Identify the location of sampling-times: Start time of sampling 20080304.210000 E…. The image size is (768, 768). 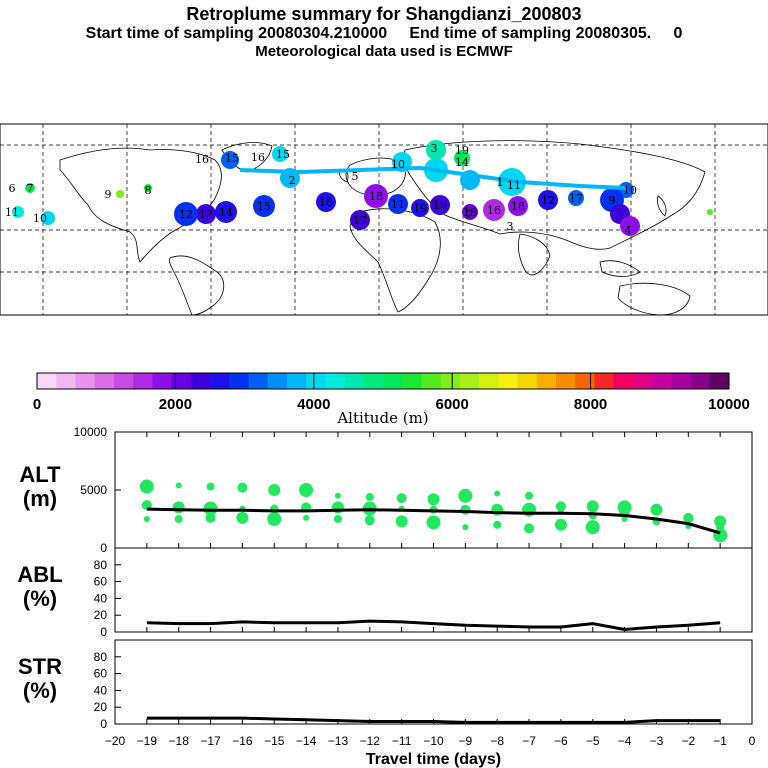
(384, 33).